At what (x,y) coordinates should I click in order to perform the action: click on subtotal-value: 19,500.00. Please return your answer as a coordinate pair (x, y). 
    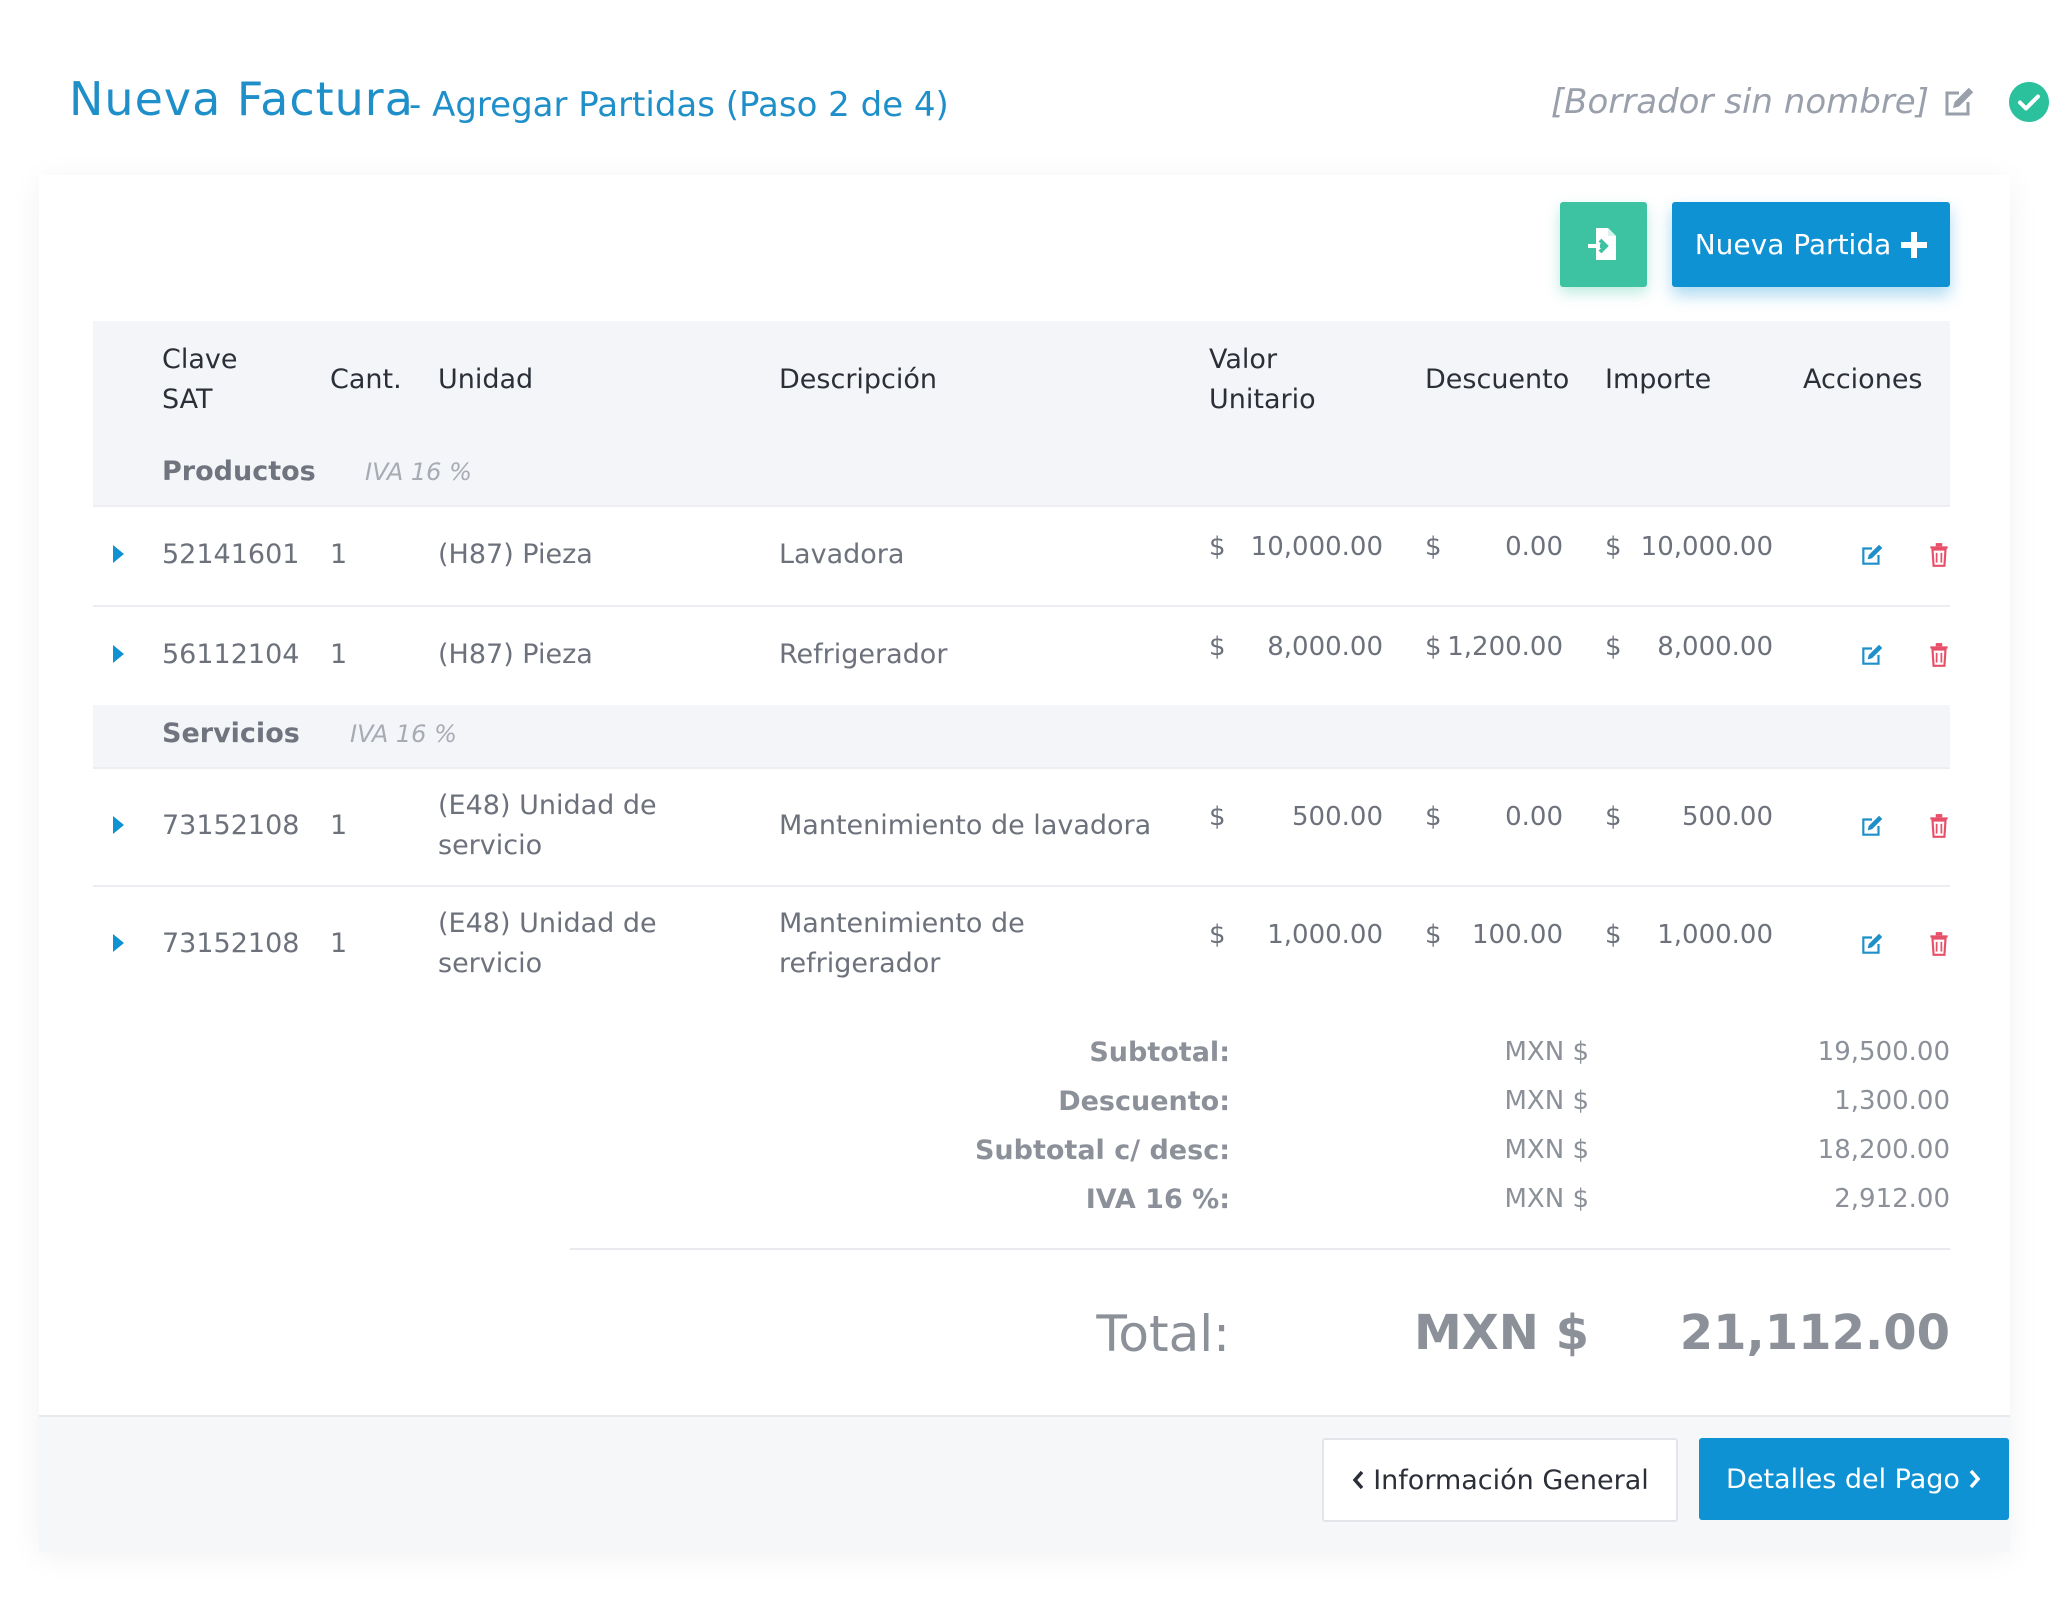
    Looking at the image, I should click on (1883, 1052).